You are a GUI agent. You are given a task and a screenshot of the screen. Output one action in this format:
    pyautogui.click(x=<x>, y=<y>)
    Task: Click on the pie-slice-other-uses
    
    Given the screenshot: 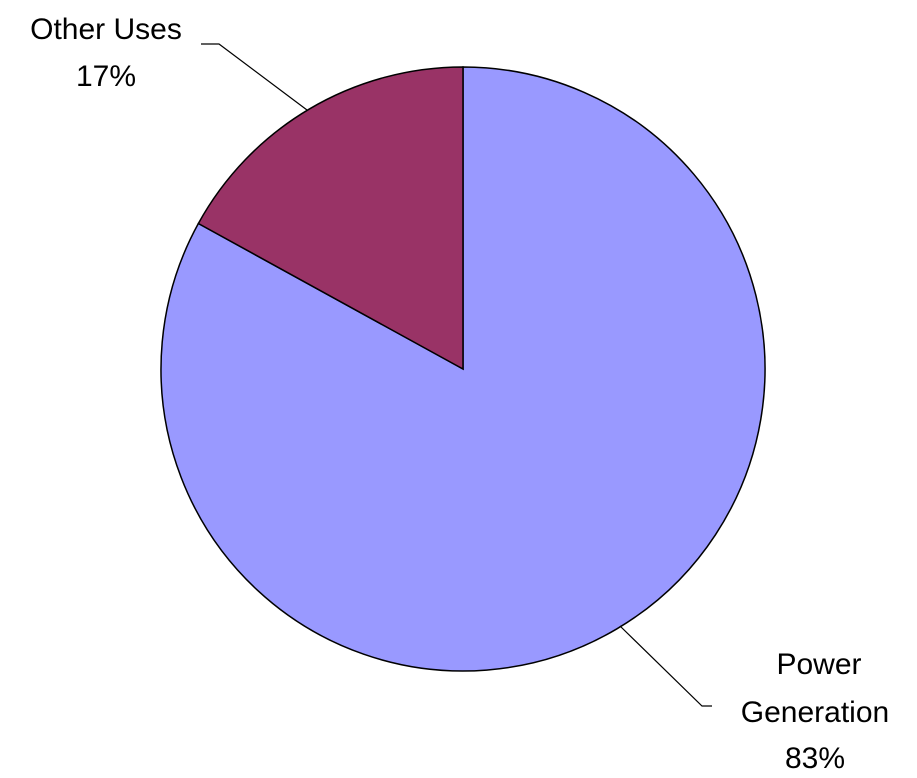 What is the action you would take?
    pyautogui.click(x=330, y=218)
    